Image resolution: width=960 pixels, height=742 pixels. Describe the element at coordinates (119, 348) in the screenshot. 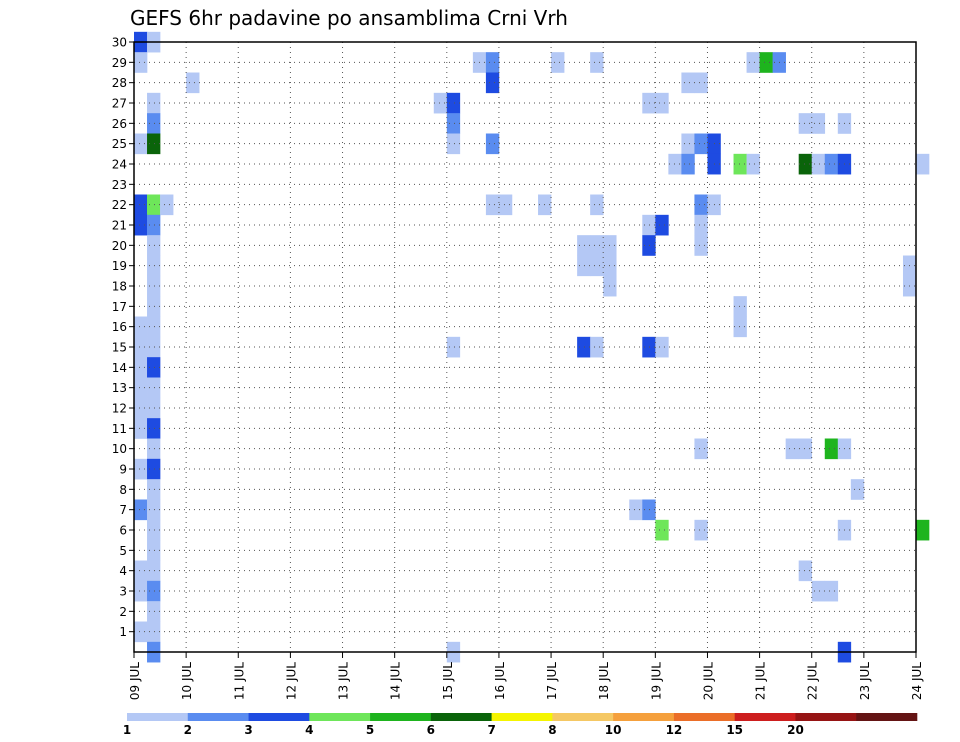

I see `y-tick-label: 15` at that location.